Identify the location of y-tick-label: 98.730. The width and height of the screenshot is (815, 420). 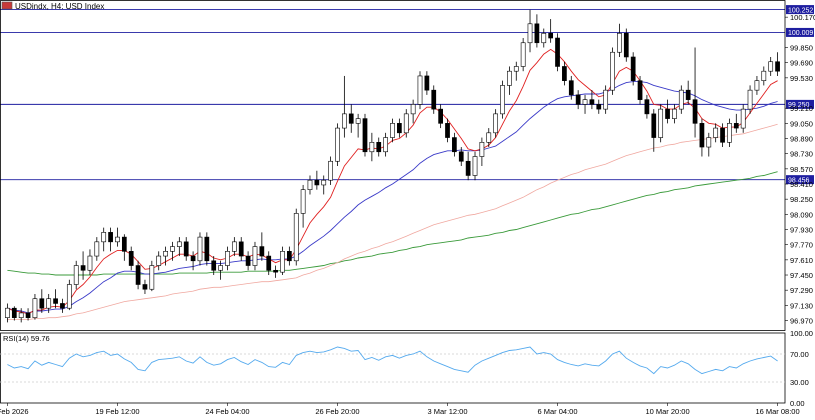
(801, 154).